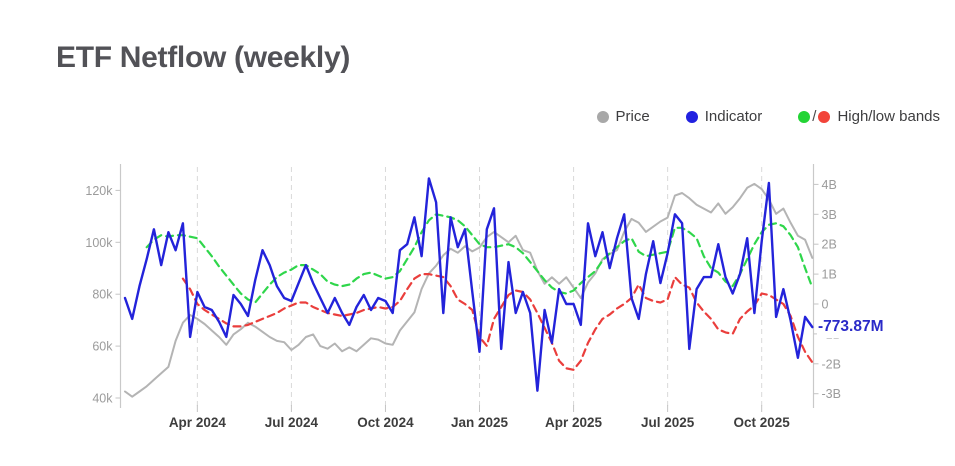  Describe the element at coordinates (479, 258) in the screenshot. I see `series-high-band` at that location.